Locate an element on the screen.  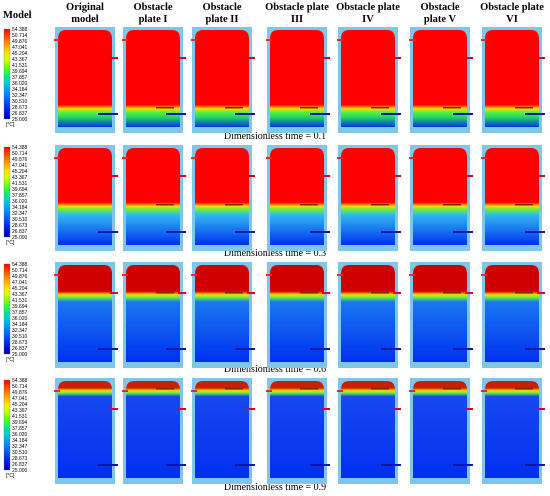
time-caption-1: Dimensionless time = 0.1 is located at coordinates (275, 136).